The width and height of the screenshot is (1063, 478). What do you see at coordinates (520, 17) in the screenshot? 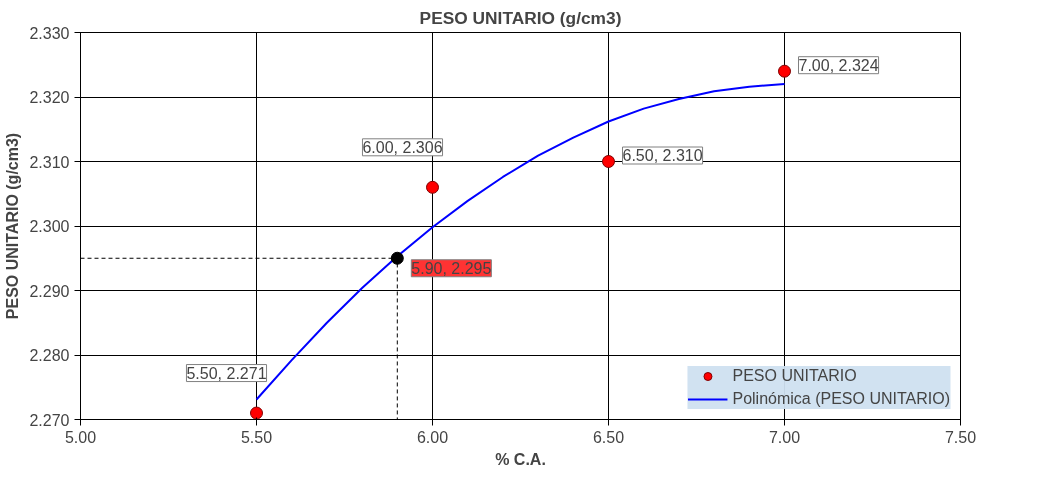
I see `chart-title: PESO UNITARIO (g/cm3)` at bounding box center [520, 17].